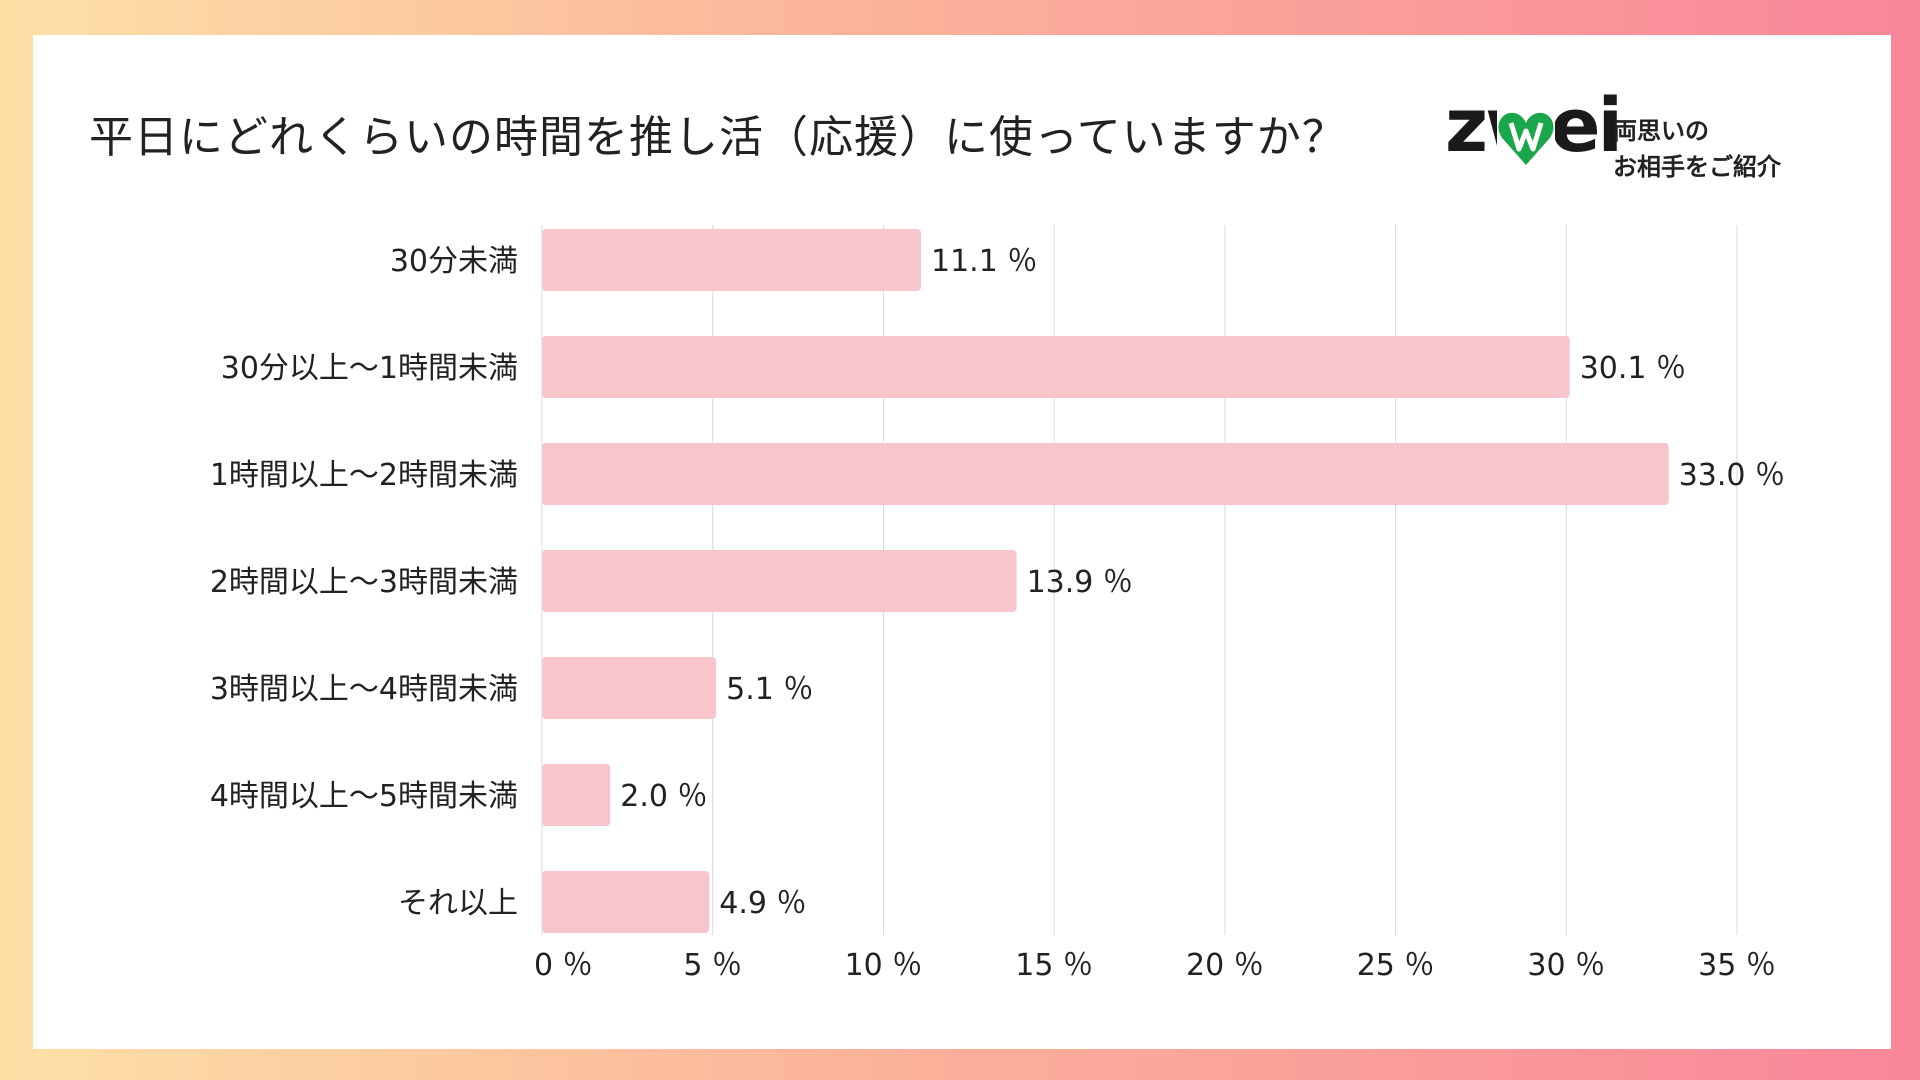 This screenshot has width=1920, height=1080. What do you see at coordinates (1697, 149) in the screenshot?
I see `logo-tagline: 両思いの お相手をご紹介` at bounding box center [1697, 149].